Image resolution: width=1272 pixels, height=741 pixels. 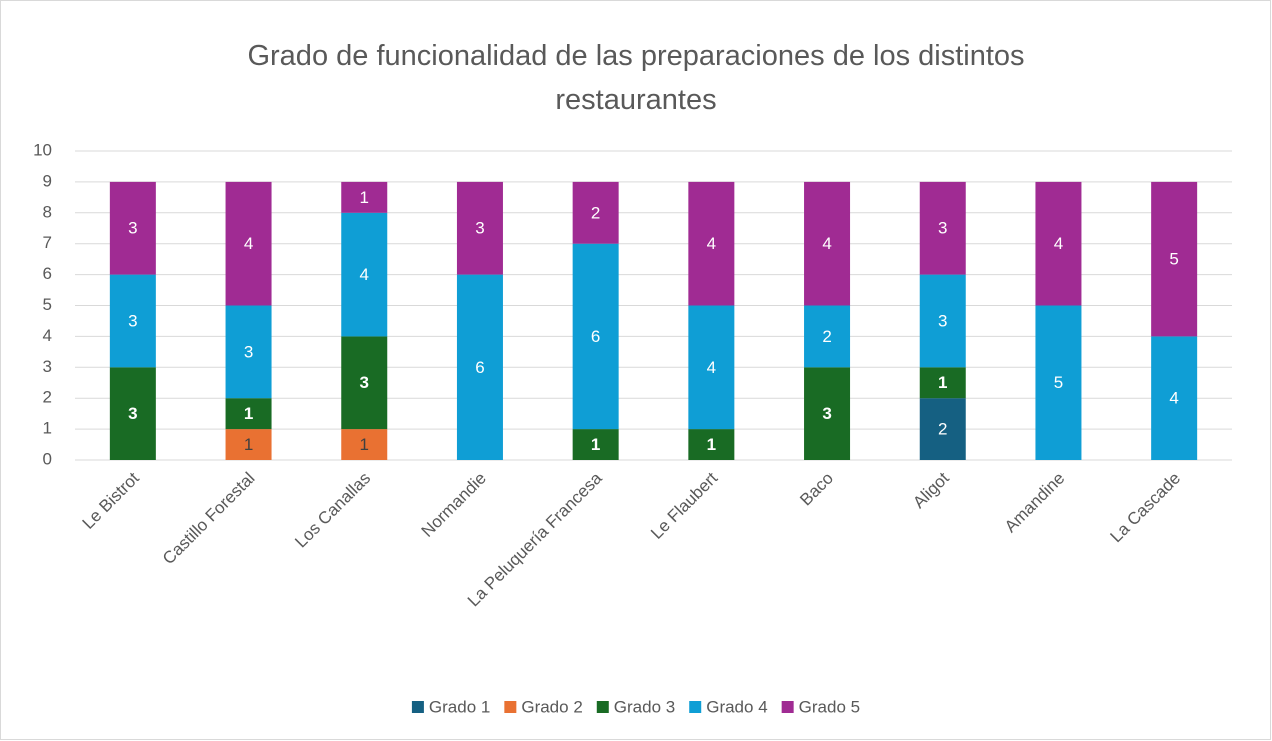 I want to click on legend-label: Grado 2, so click(x=551, y=706).